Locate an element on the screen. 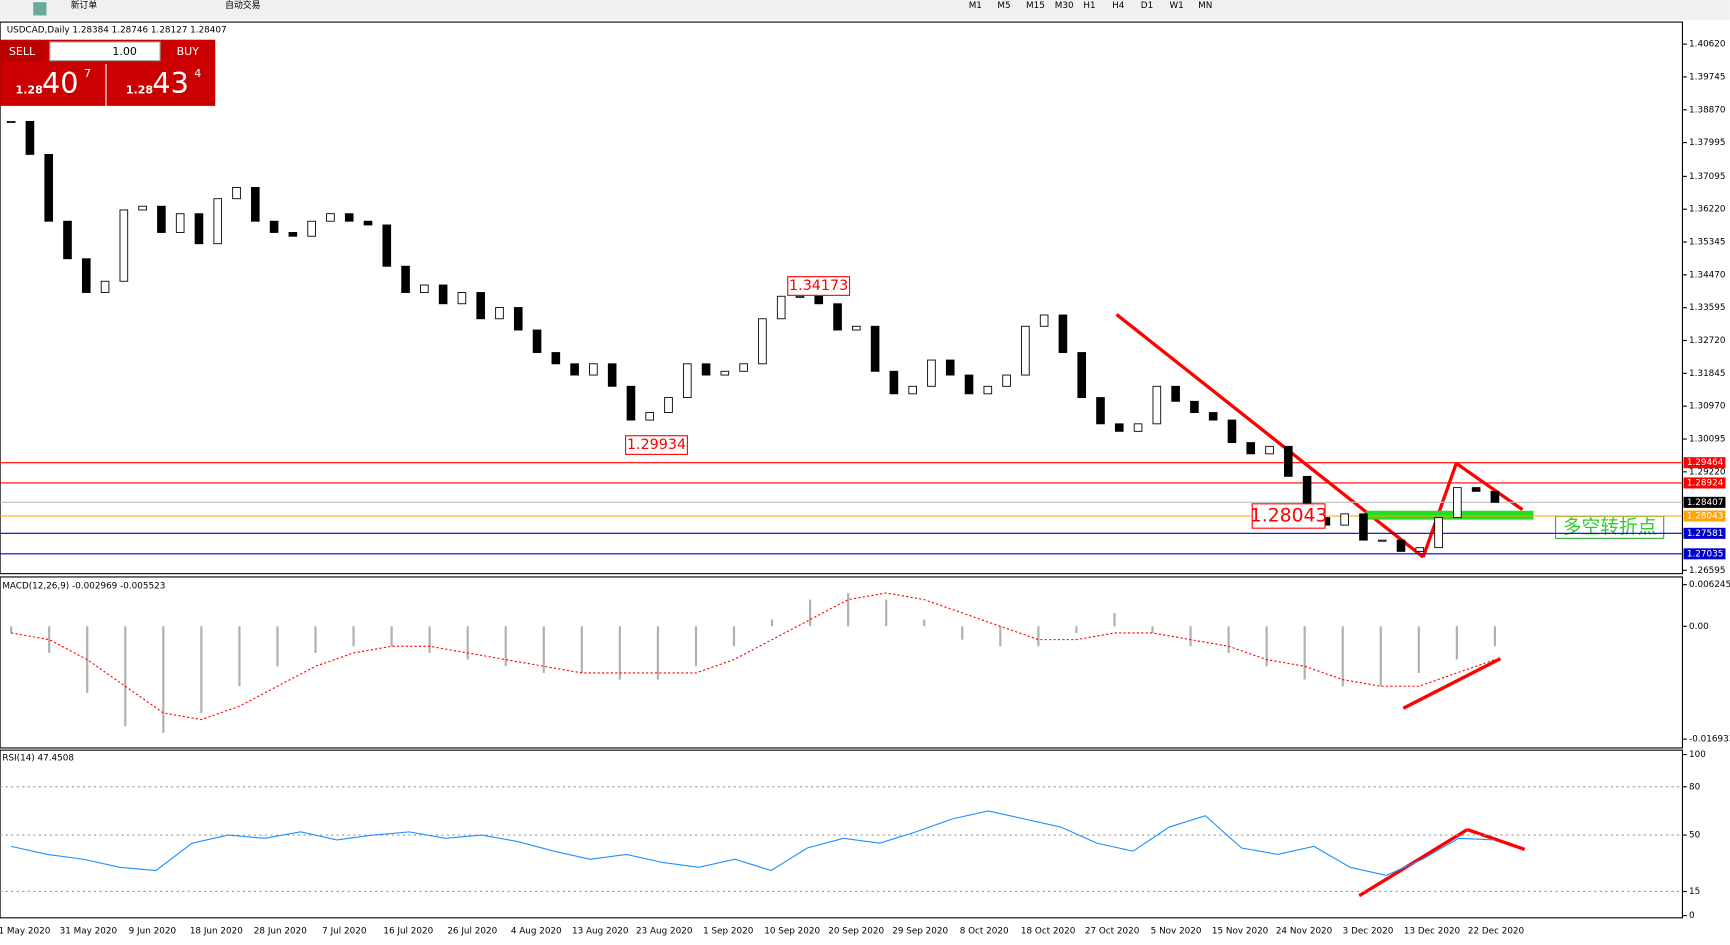 The width and height of the screenshot is (1730, 945). date-label: 9 Jun 2020 is located at coordinates (153, 932).